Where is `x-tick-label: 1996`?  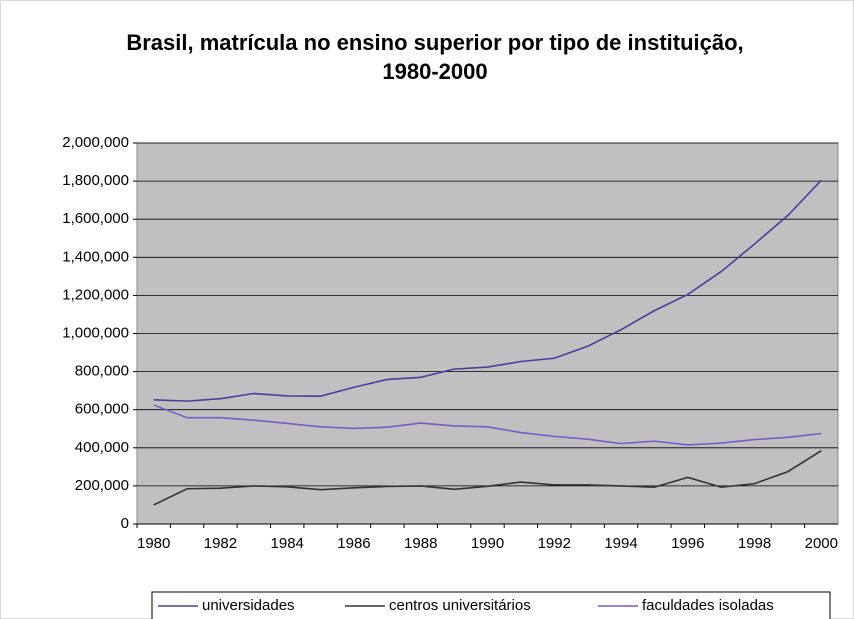
x-tick-label: 1996 is located at coordinates (687, 543).